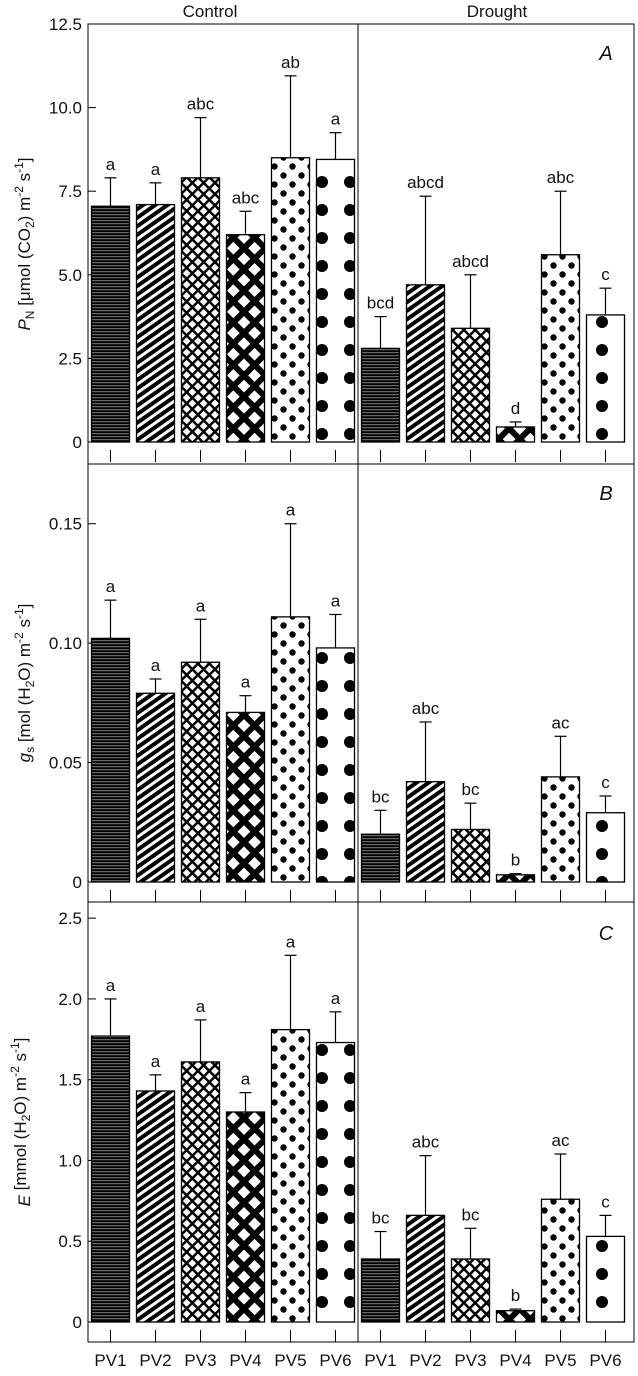  I want to click on y-tick-label: 1.5, so click(70, 1080).